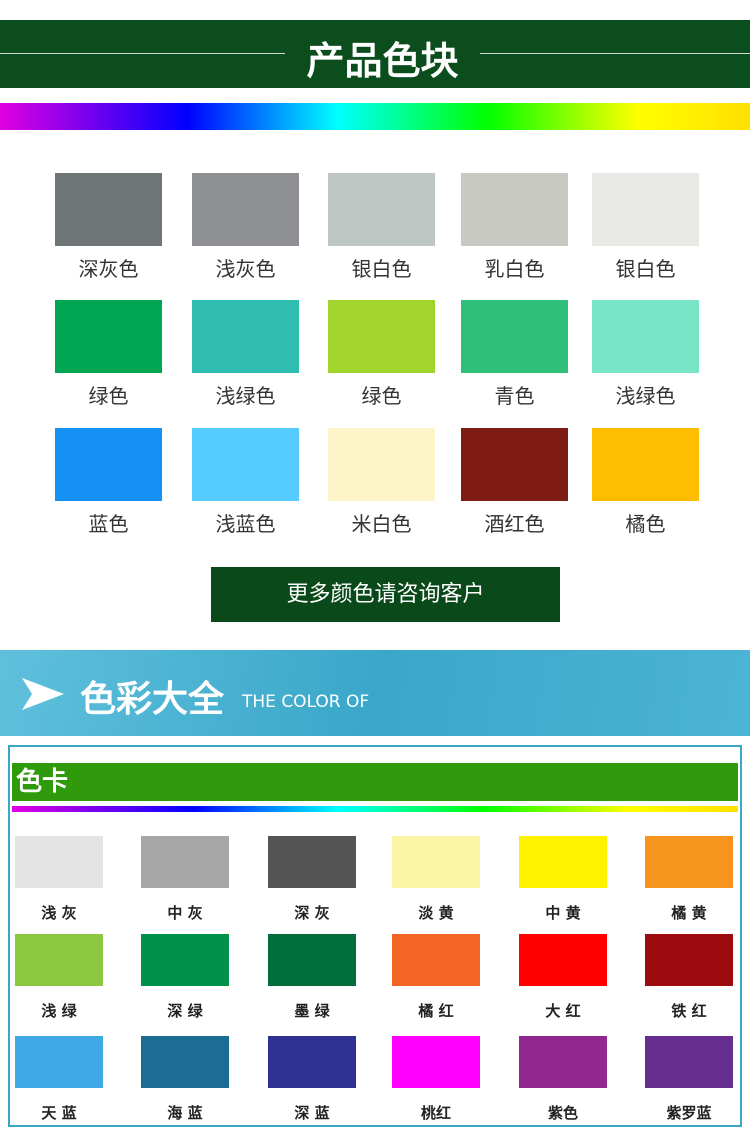 The image size is (750, 1128). What do you see at coordinates (436, 913) in the screenshot?
I see `card-swatch-label: 淡 黄` at bounding box center [436, 913].